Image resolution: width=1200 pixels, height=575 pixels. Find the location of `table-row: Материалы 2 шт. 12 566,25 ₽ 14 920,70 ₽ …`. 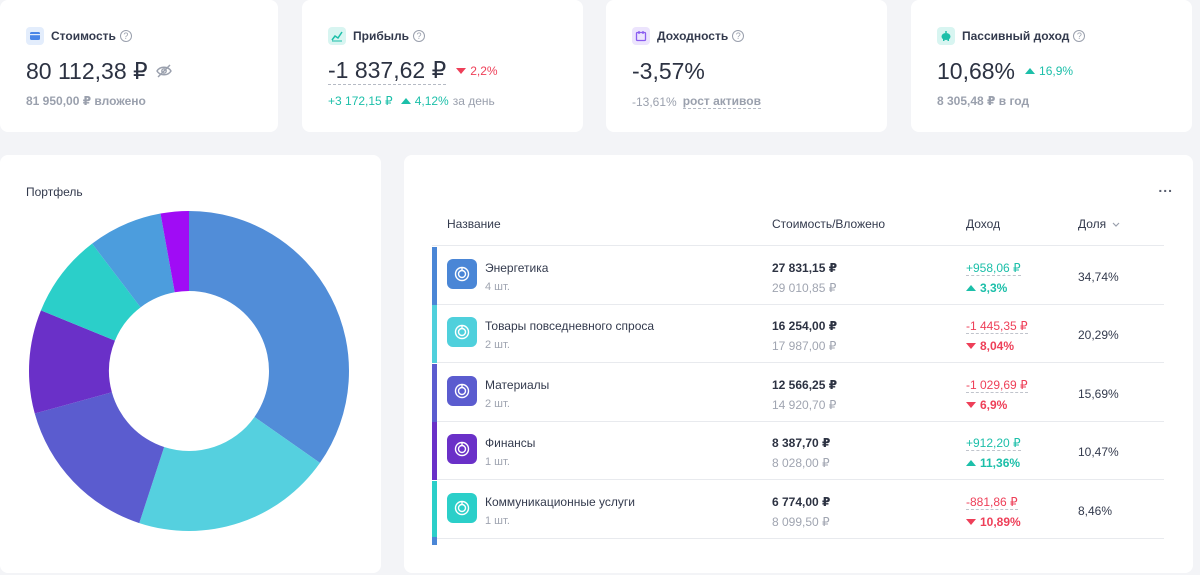

table-row: Материалы 2 шт. 12 566,25 ₽ 14 920,70 ₽ … is located at coordinates (798, 392).